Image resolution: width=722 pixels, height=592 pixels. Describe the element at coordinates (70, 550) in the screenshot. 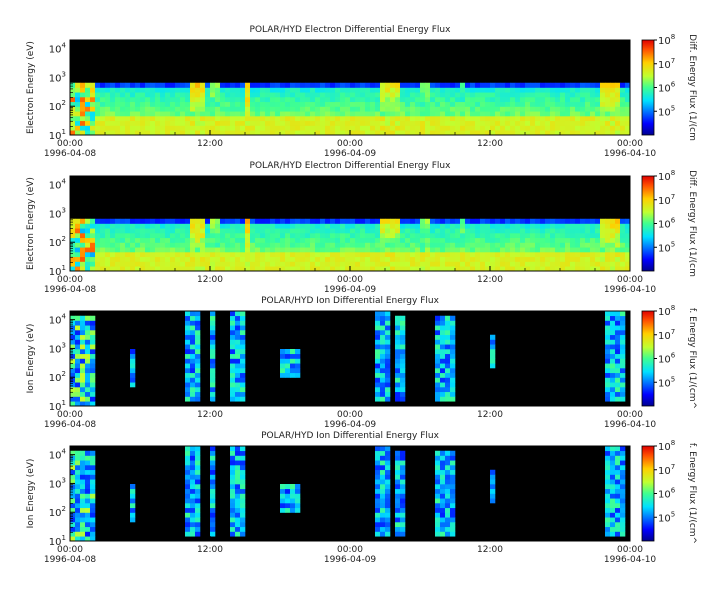

I see `x-tick-time: 00:00` at that location.